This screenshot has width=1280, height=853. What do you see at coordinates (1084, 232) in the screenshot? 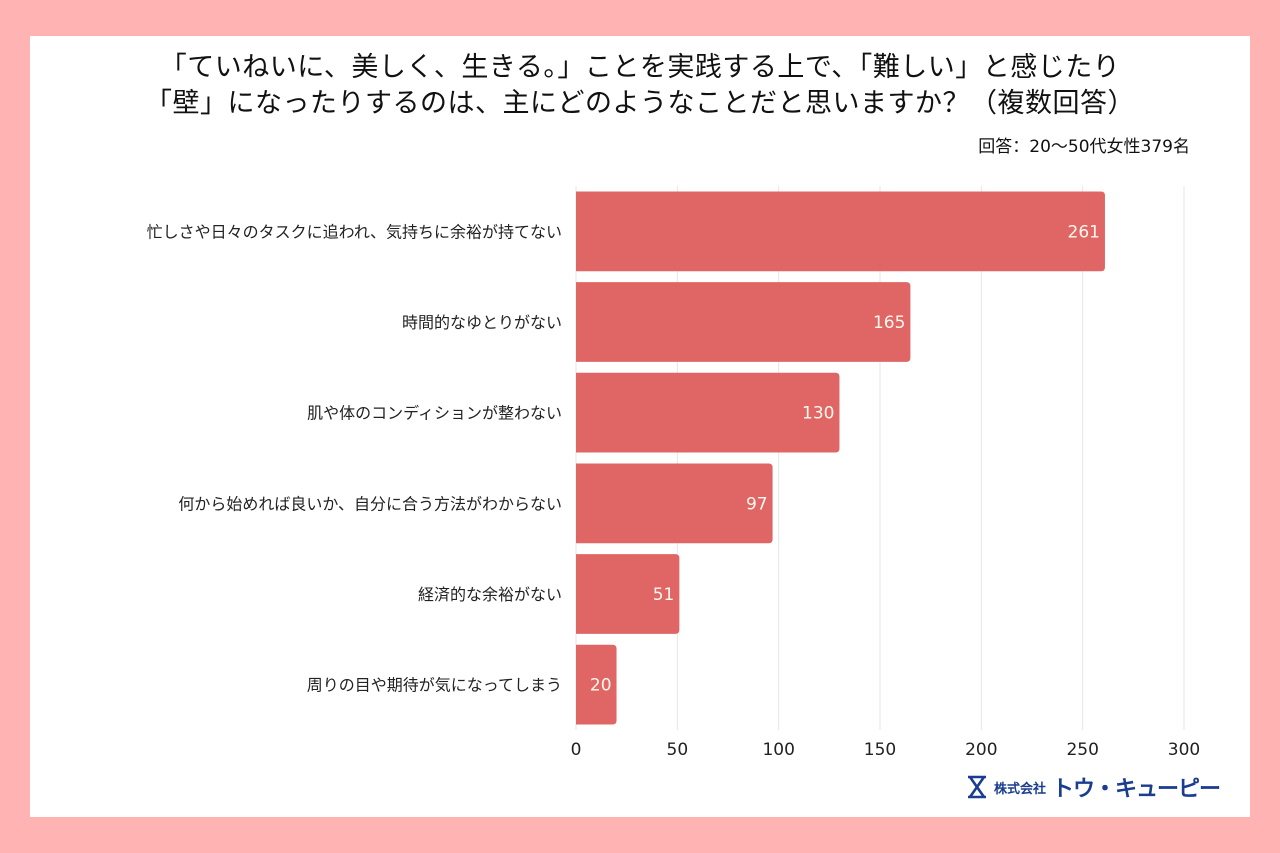
I see `value-label: 261` at bounding box center [1084, 232].